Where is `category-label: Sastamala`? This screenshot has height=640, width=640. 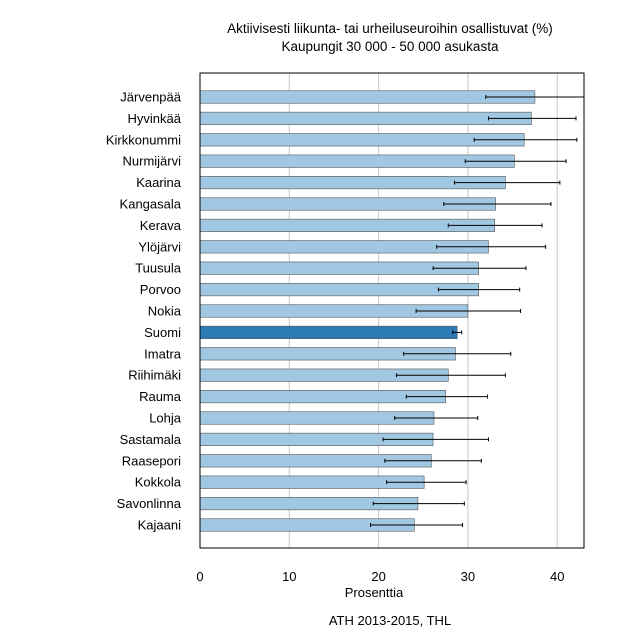 category-label: Sastamala is located at coordinates (151, 439).